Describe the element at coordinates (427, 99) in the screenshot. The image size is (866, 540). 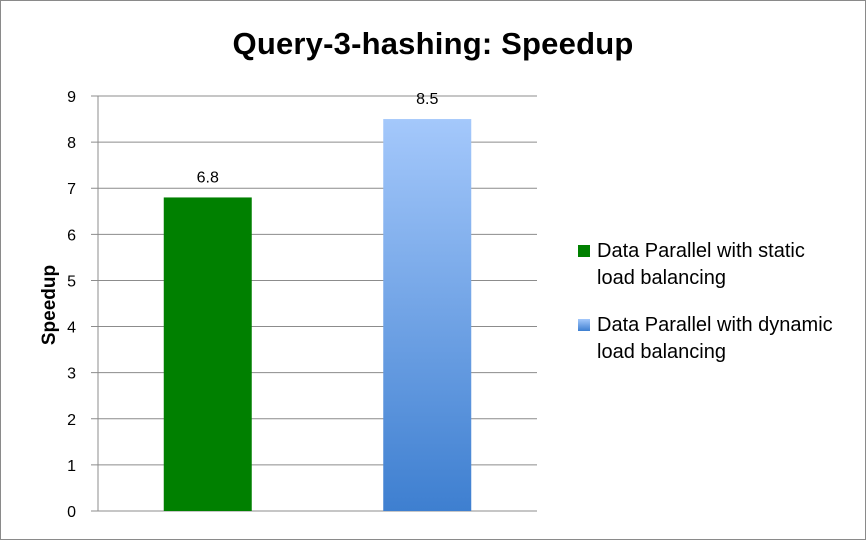
I see `data-label: 8.5` at that location.